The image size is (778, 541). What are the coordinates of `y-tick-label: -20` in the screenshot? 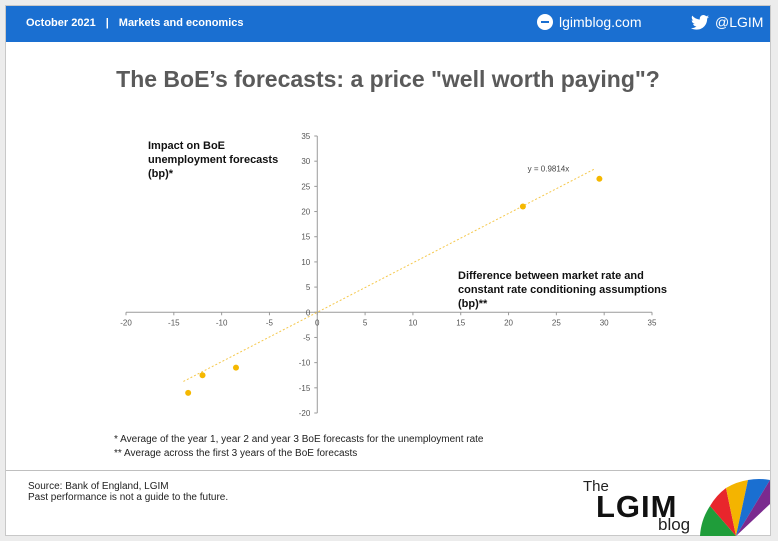 It's located at (305, 413).